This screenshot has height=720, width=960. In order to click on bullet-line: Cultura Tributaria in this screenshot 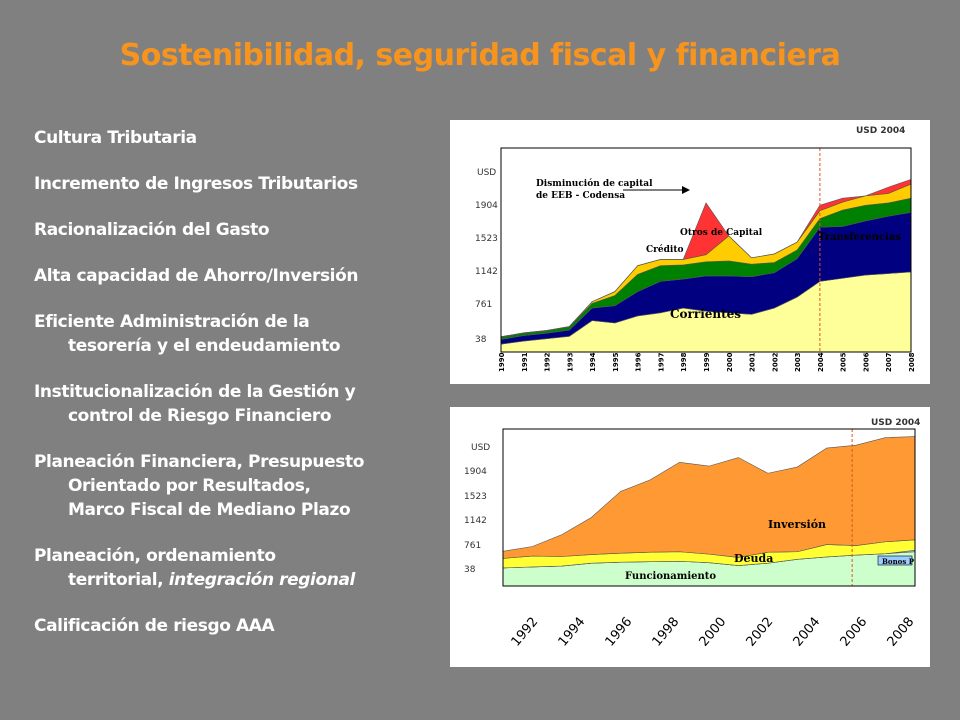, I will do `click(115, 138)`.